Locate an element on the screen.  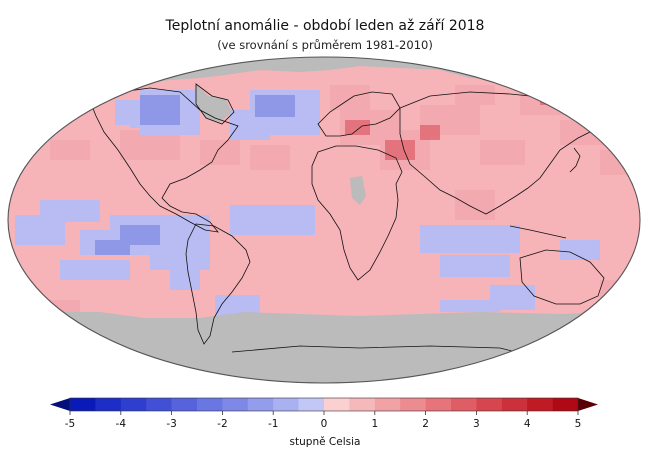
colorbar-ticks: -5 -4 -3 -2 -1 0 1 2 3 4 5 is located at coordinates (323, 420).